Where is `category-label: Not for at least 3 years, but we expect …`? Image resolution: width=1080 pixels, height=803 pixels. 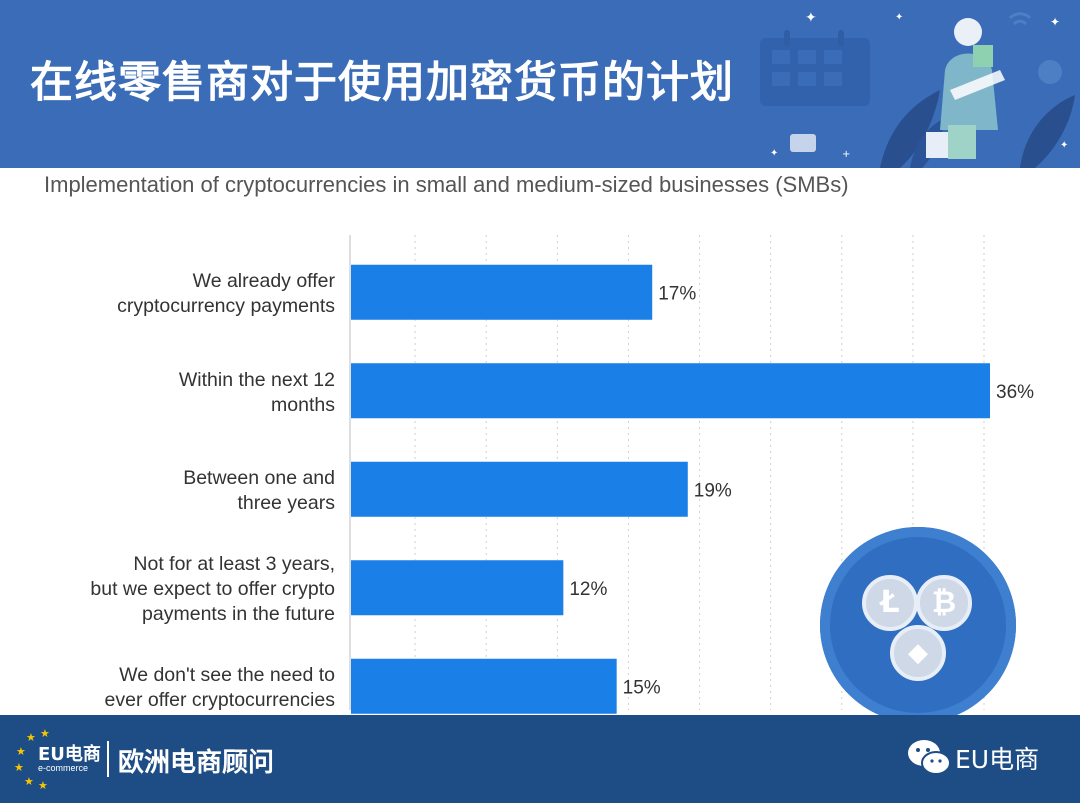 category-label: Not for at least 3 years, but we expect … is located at coordinates (212, 589).